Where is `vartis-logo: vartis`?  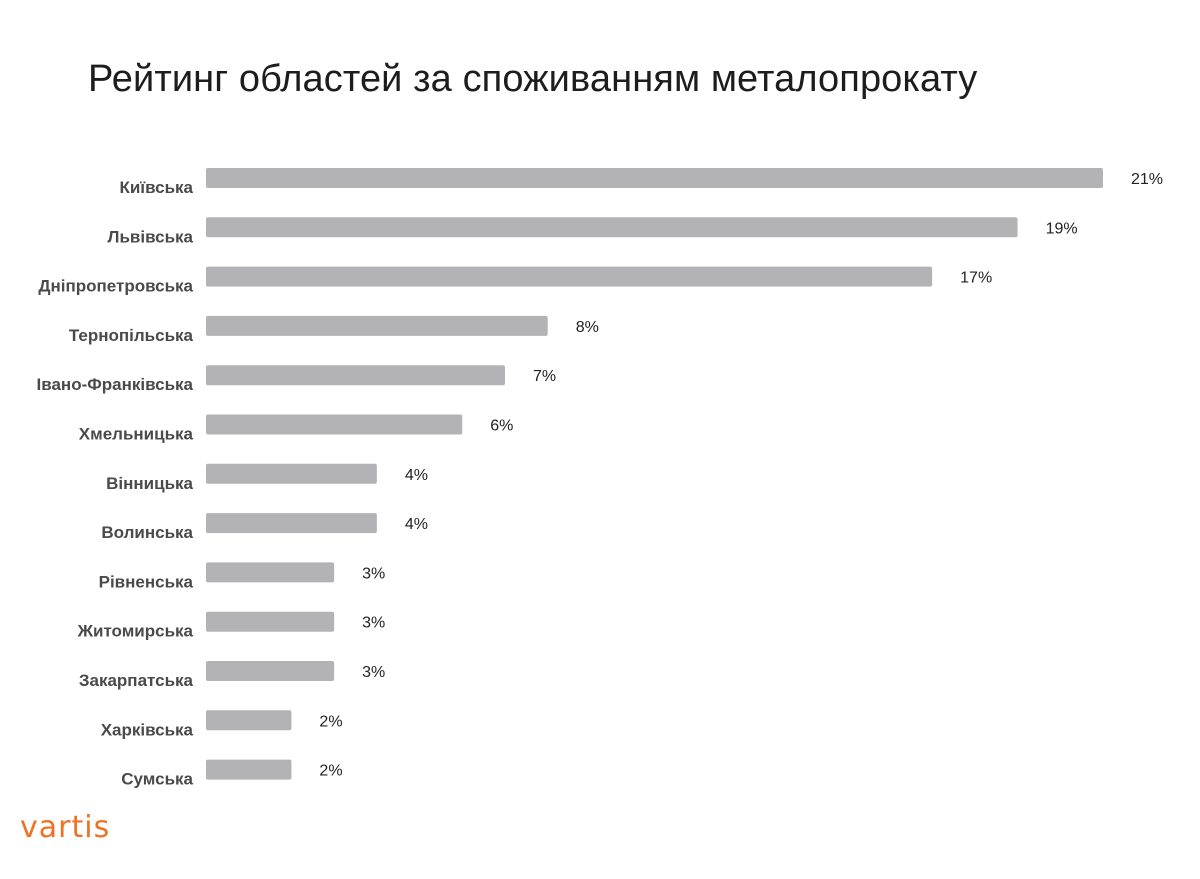 vartis-logo: vartis is located at coordinates (65, 827).